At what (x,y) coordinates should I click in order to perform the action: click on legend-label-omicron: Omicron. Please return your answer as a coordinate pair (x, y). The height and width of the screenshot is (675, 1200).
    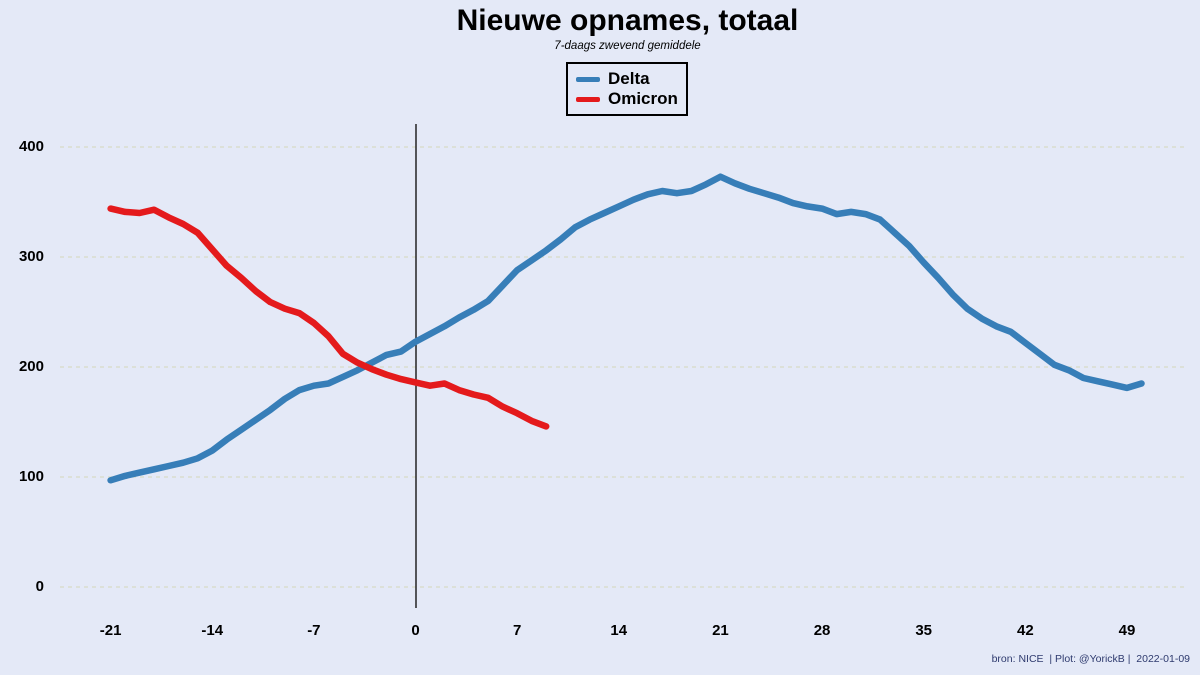
    Looking at the image, I should click on (643, 98).